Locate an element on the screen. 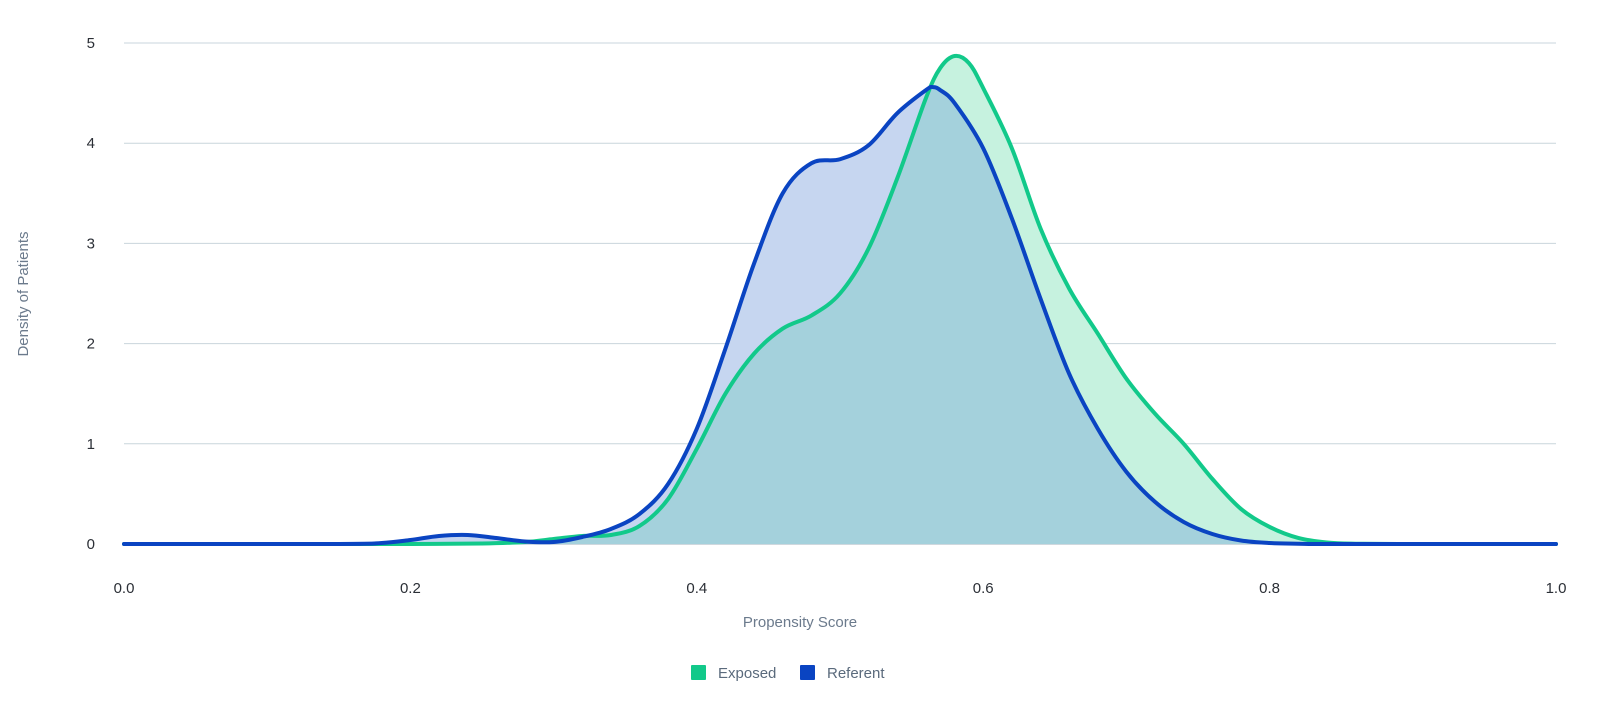 This screenshot has height=702, width=1600. x-tick-label: 0.8 is located at coordinates (1269, 588).